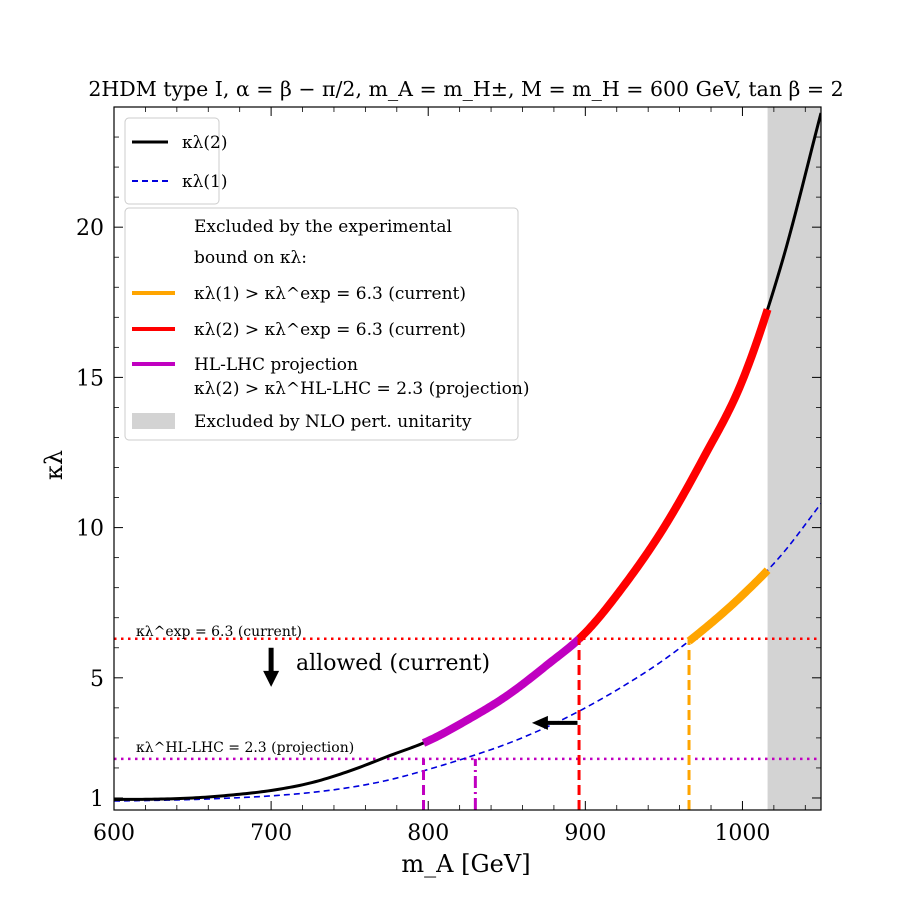 The height and width of the screenshot is (913, 913). I want to click on y-tick-label: 5, so click(97, 679).